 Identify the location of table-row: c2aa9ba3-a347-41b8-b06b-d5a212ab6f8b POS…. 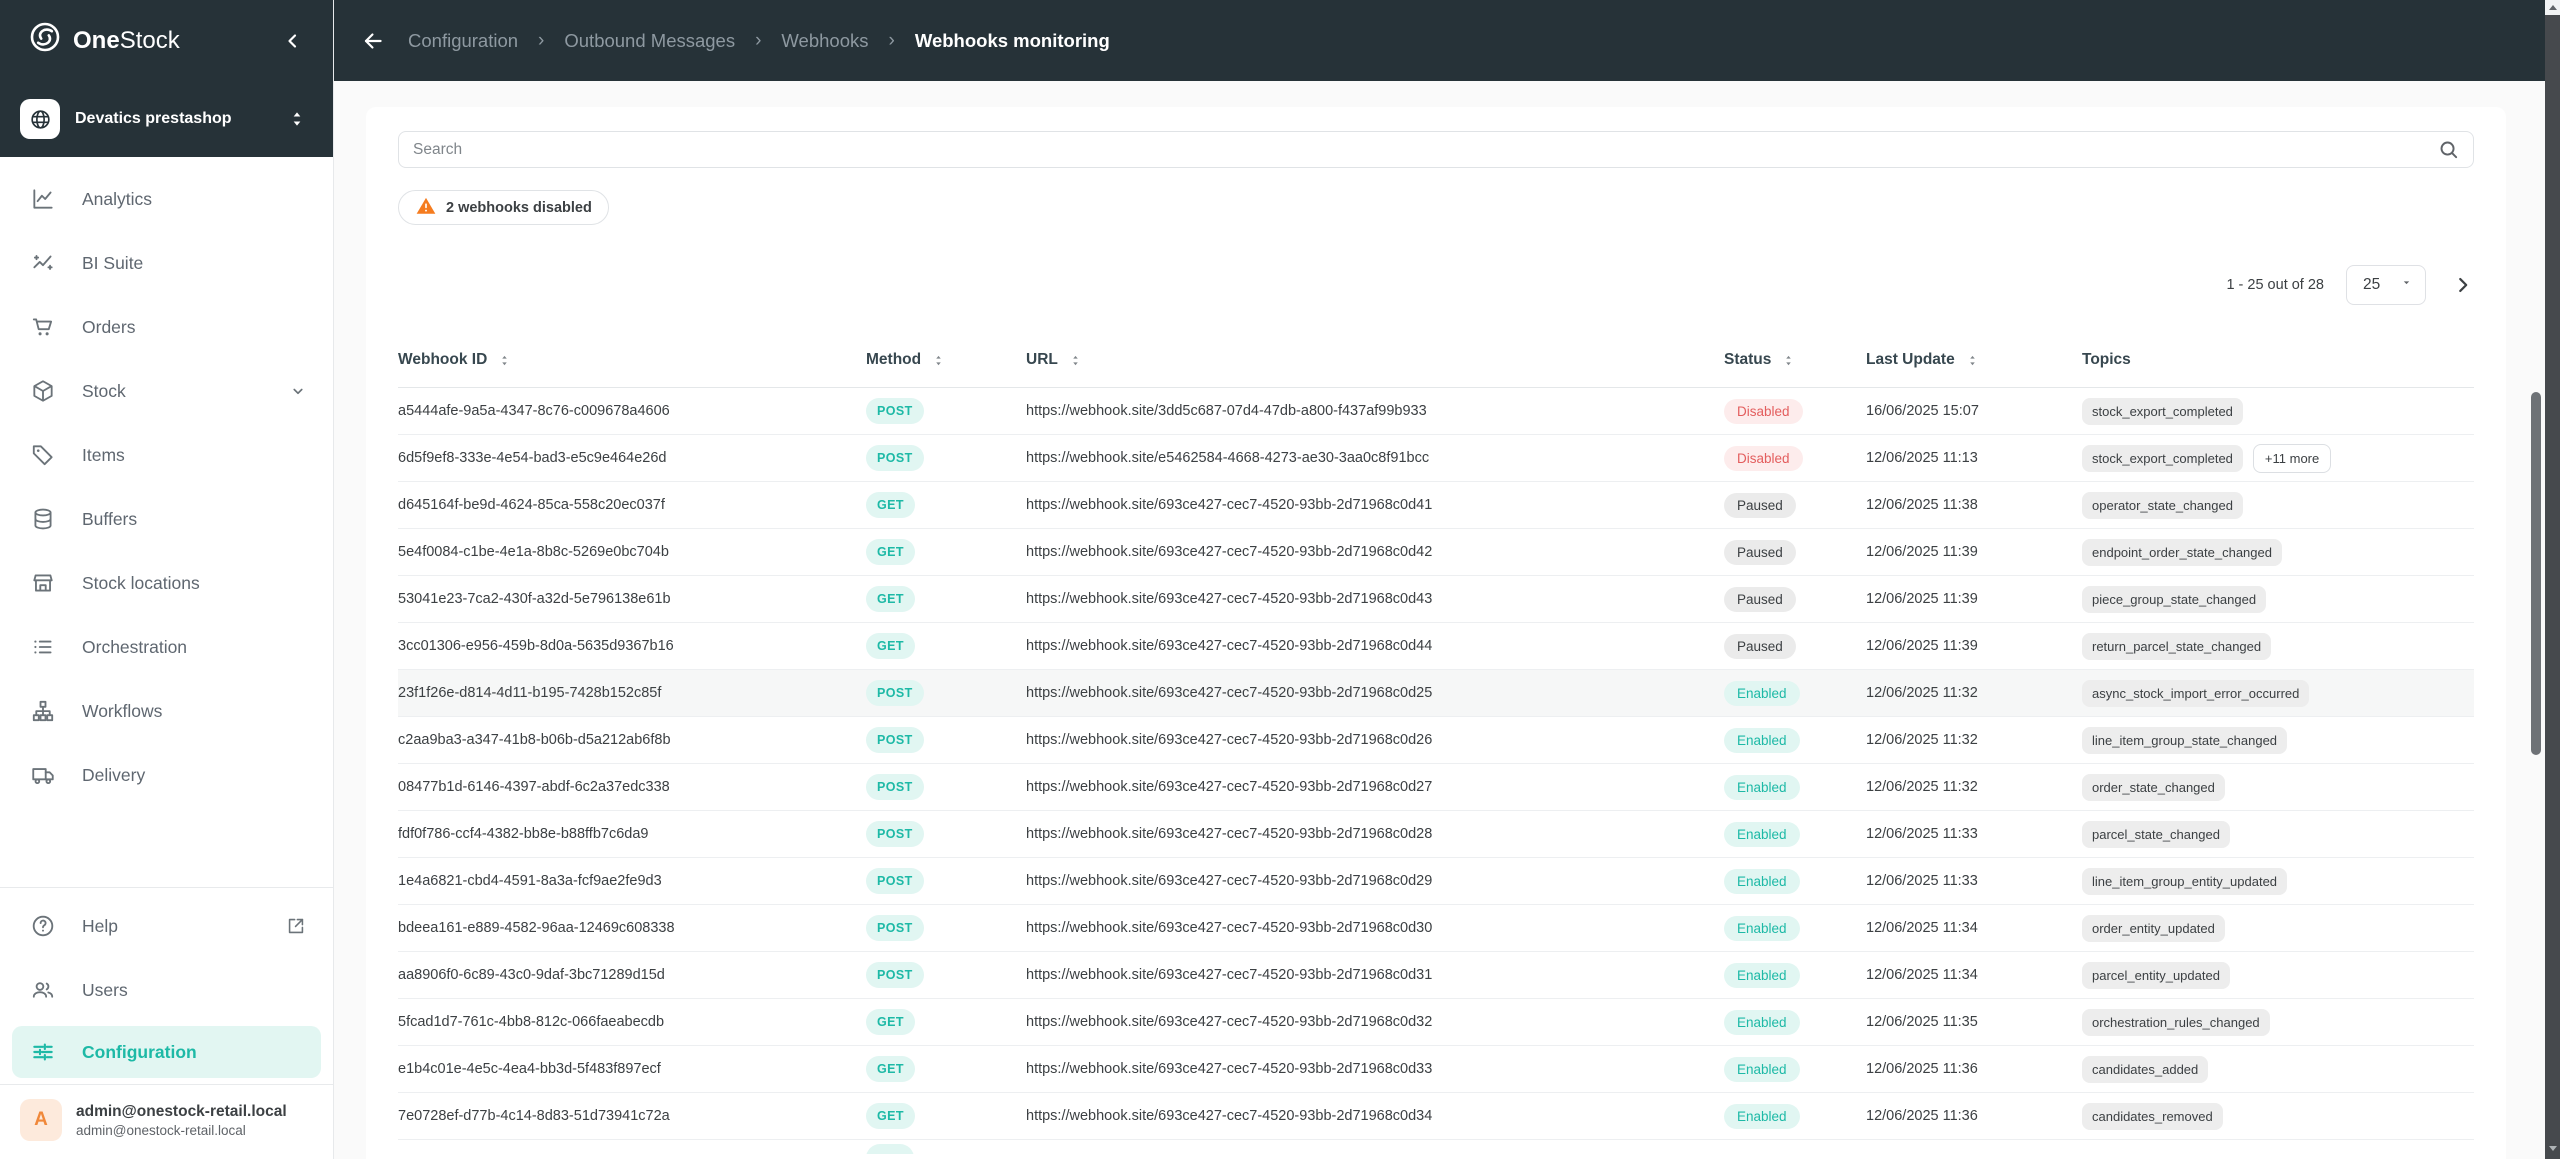
(1436, 740).